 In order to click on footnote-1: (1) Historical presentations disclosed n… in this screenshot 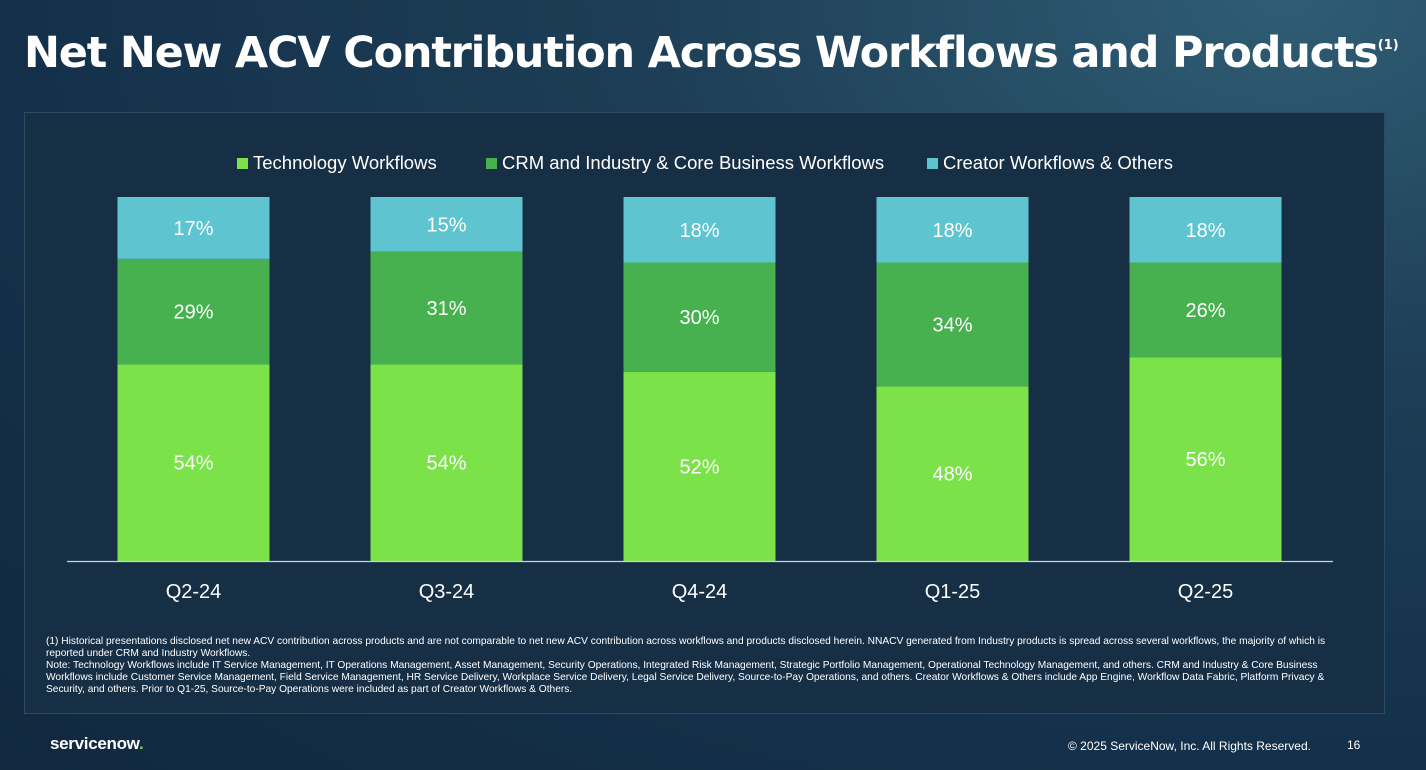, I will do `click(686, 647)`.